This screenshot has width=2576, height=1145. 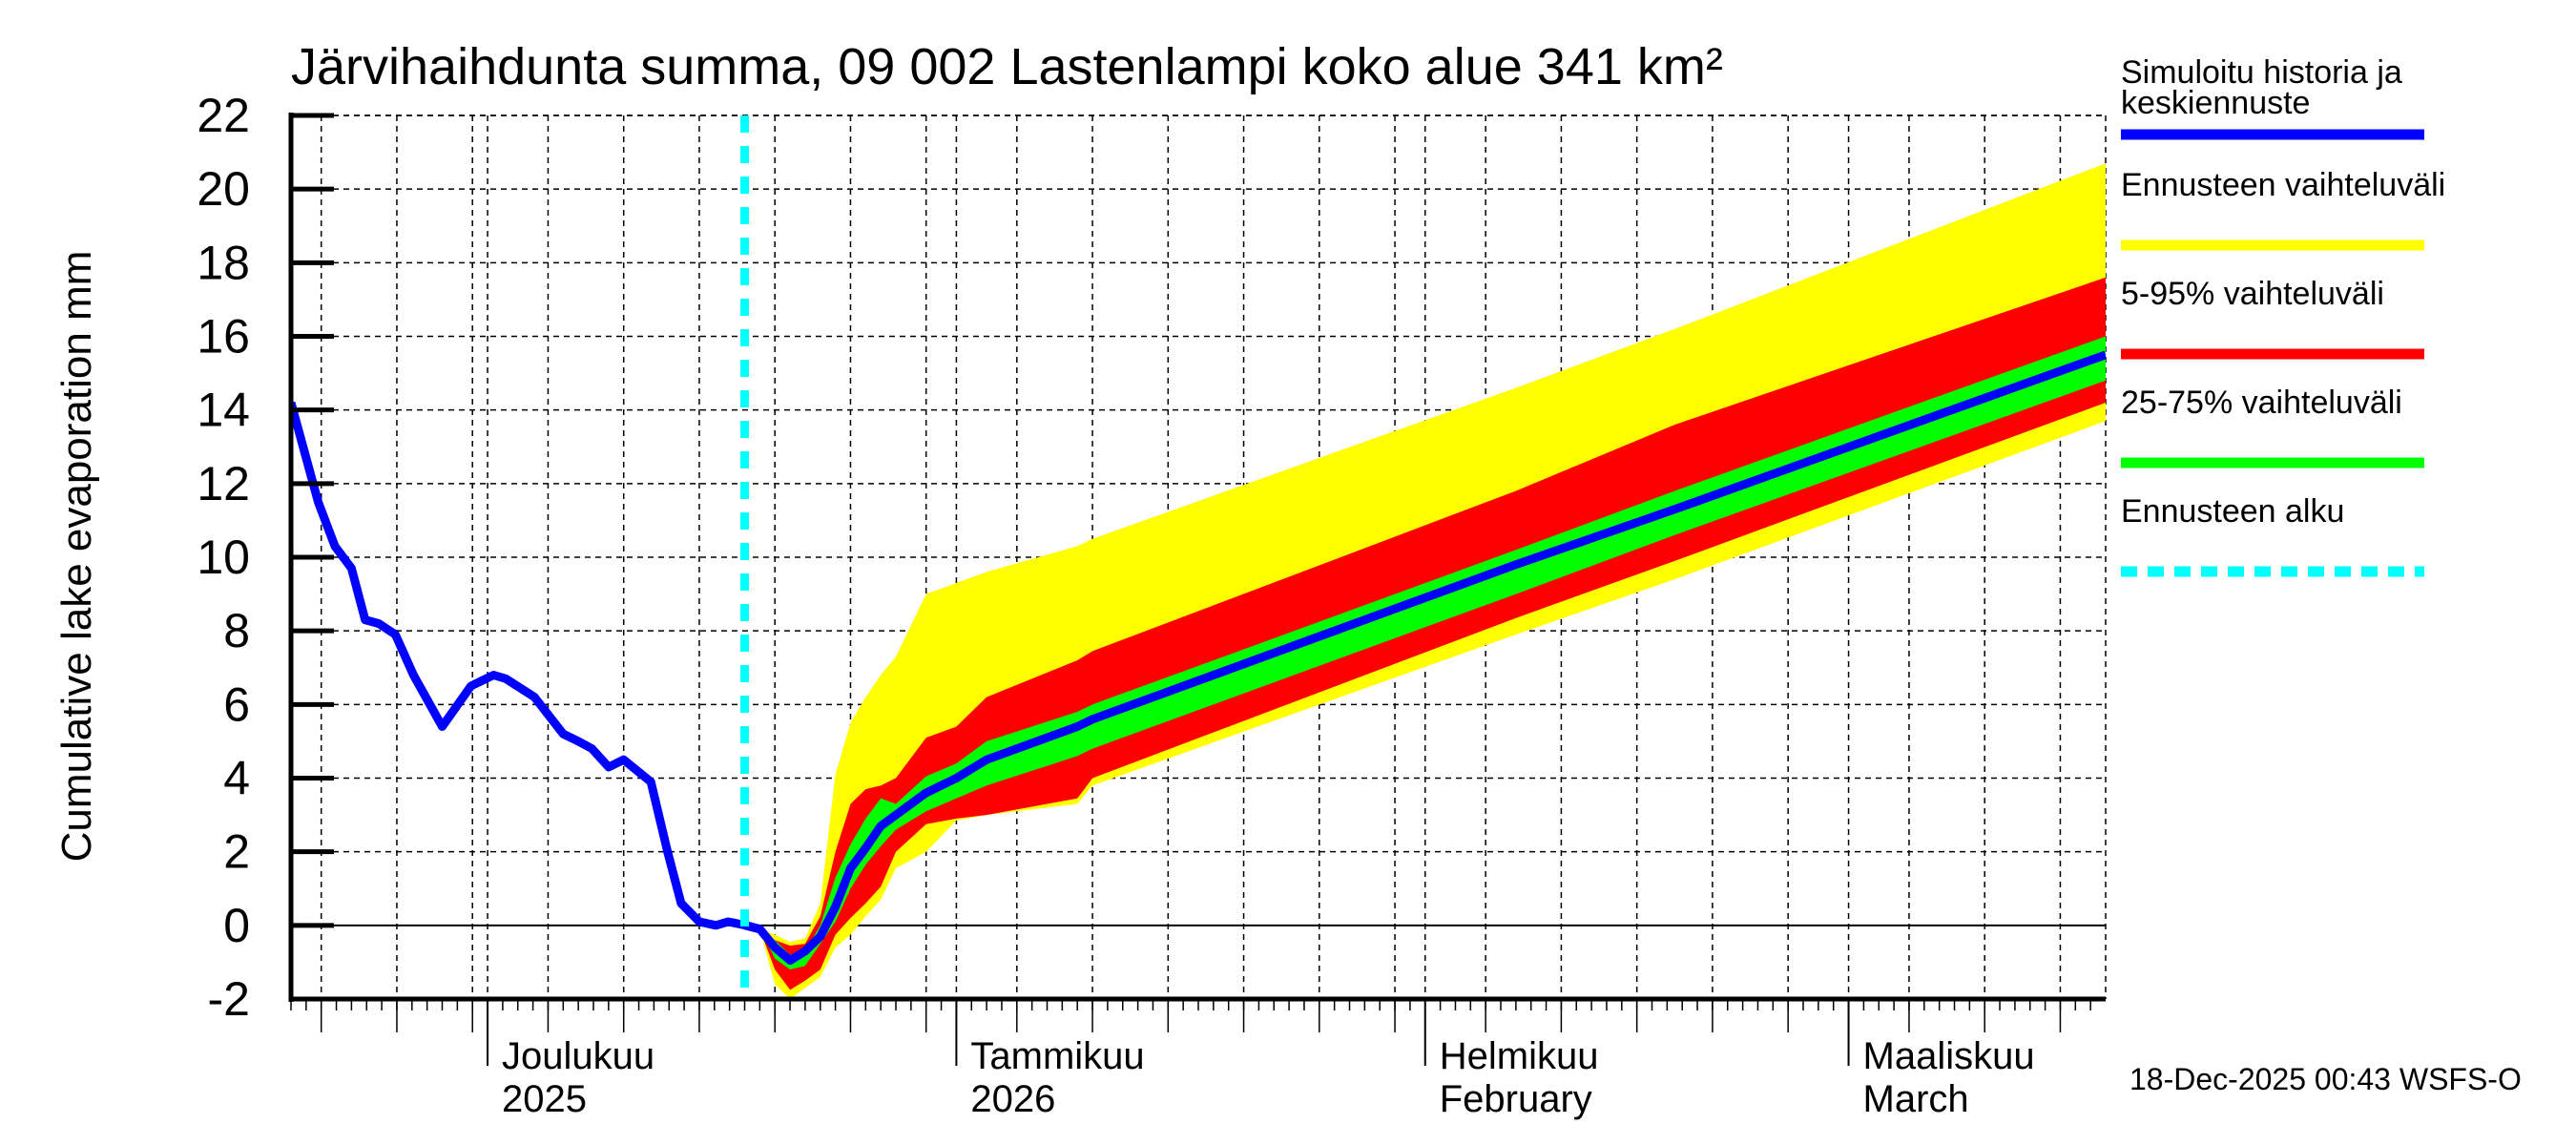 I want to click on x-month-label: Maaliskuu, so click(x=1949, y=1056).